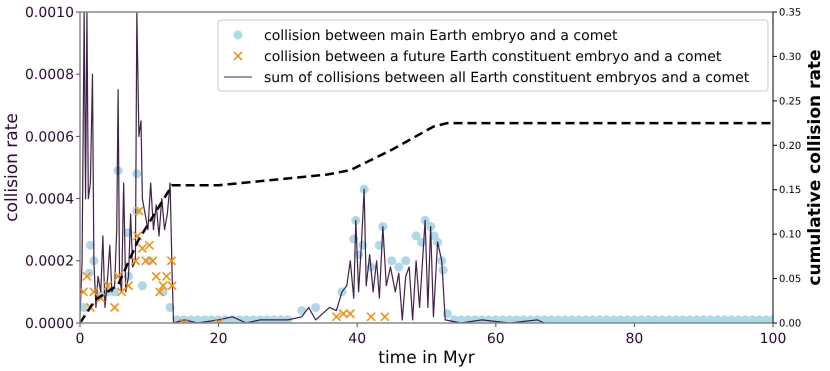  What do you see at coordinates (790, 324) in the screenshot?
I see `y2-tick-label: 0.00` at bounding box center [790, 324].